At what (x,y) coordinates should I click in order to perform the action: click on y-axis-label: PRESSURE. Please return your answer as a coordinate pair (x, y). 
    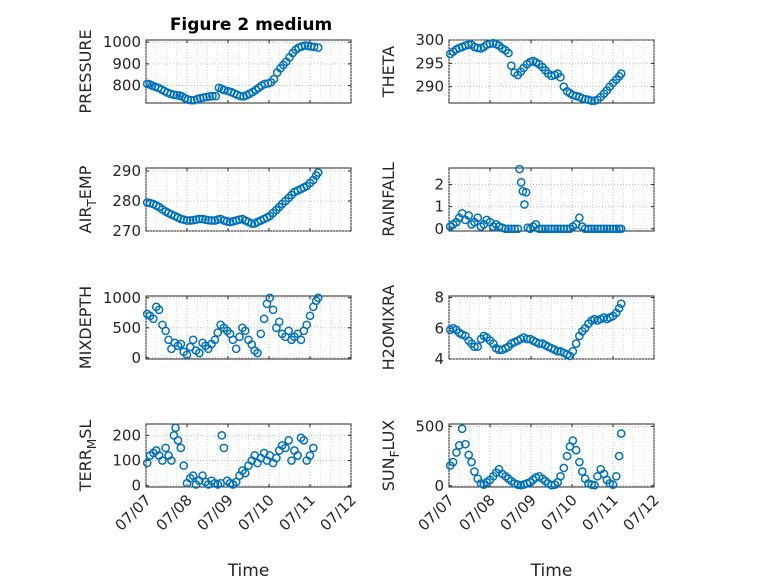
    Looking at the image, I should click on (85, 71).